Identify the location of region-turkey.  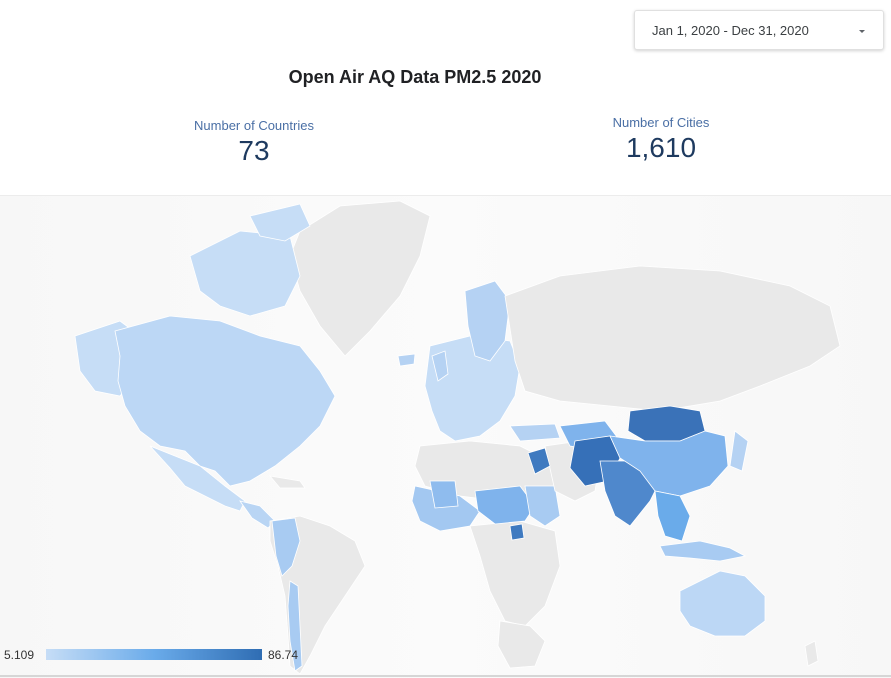
(535, 432).